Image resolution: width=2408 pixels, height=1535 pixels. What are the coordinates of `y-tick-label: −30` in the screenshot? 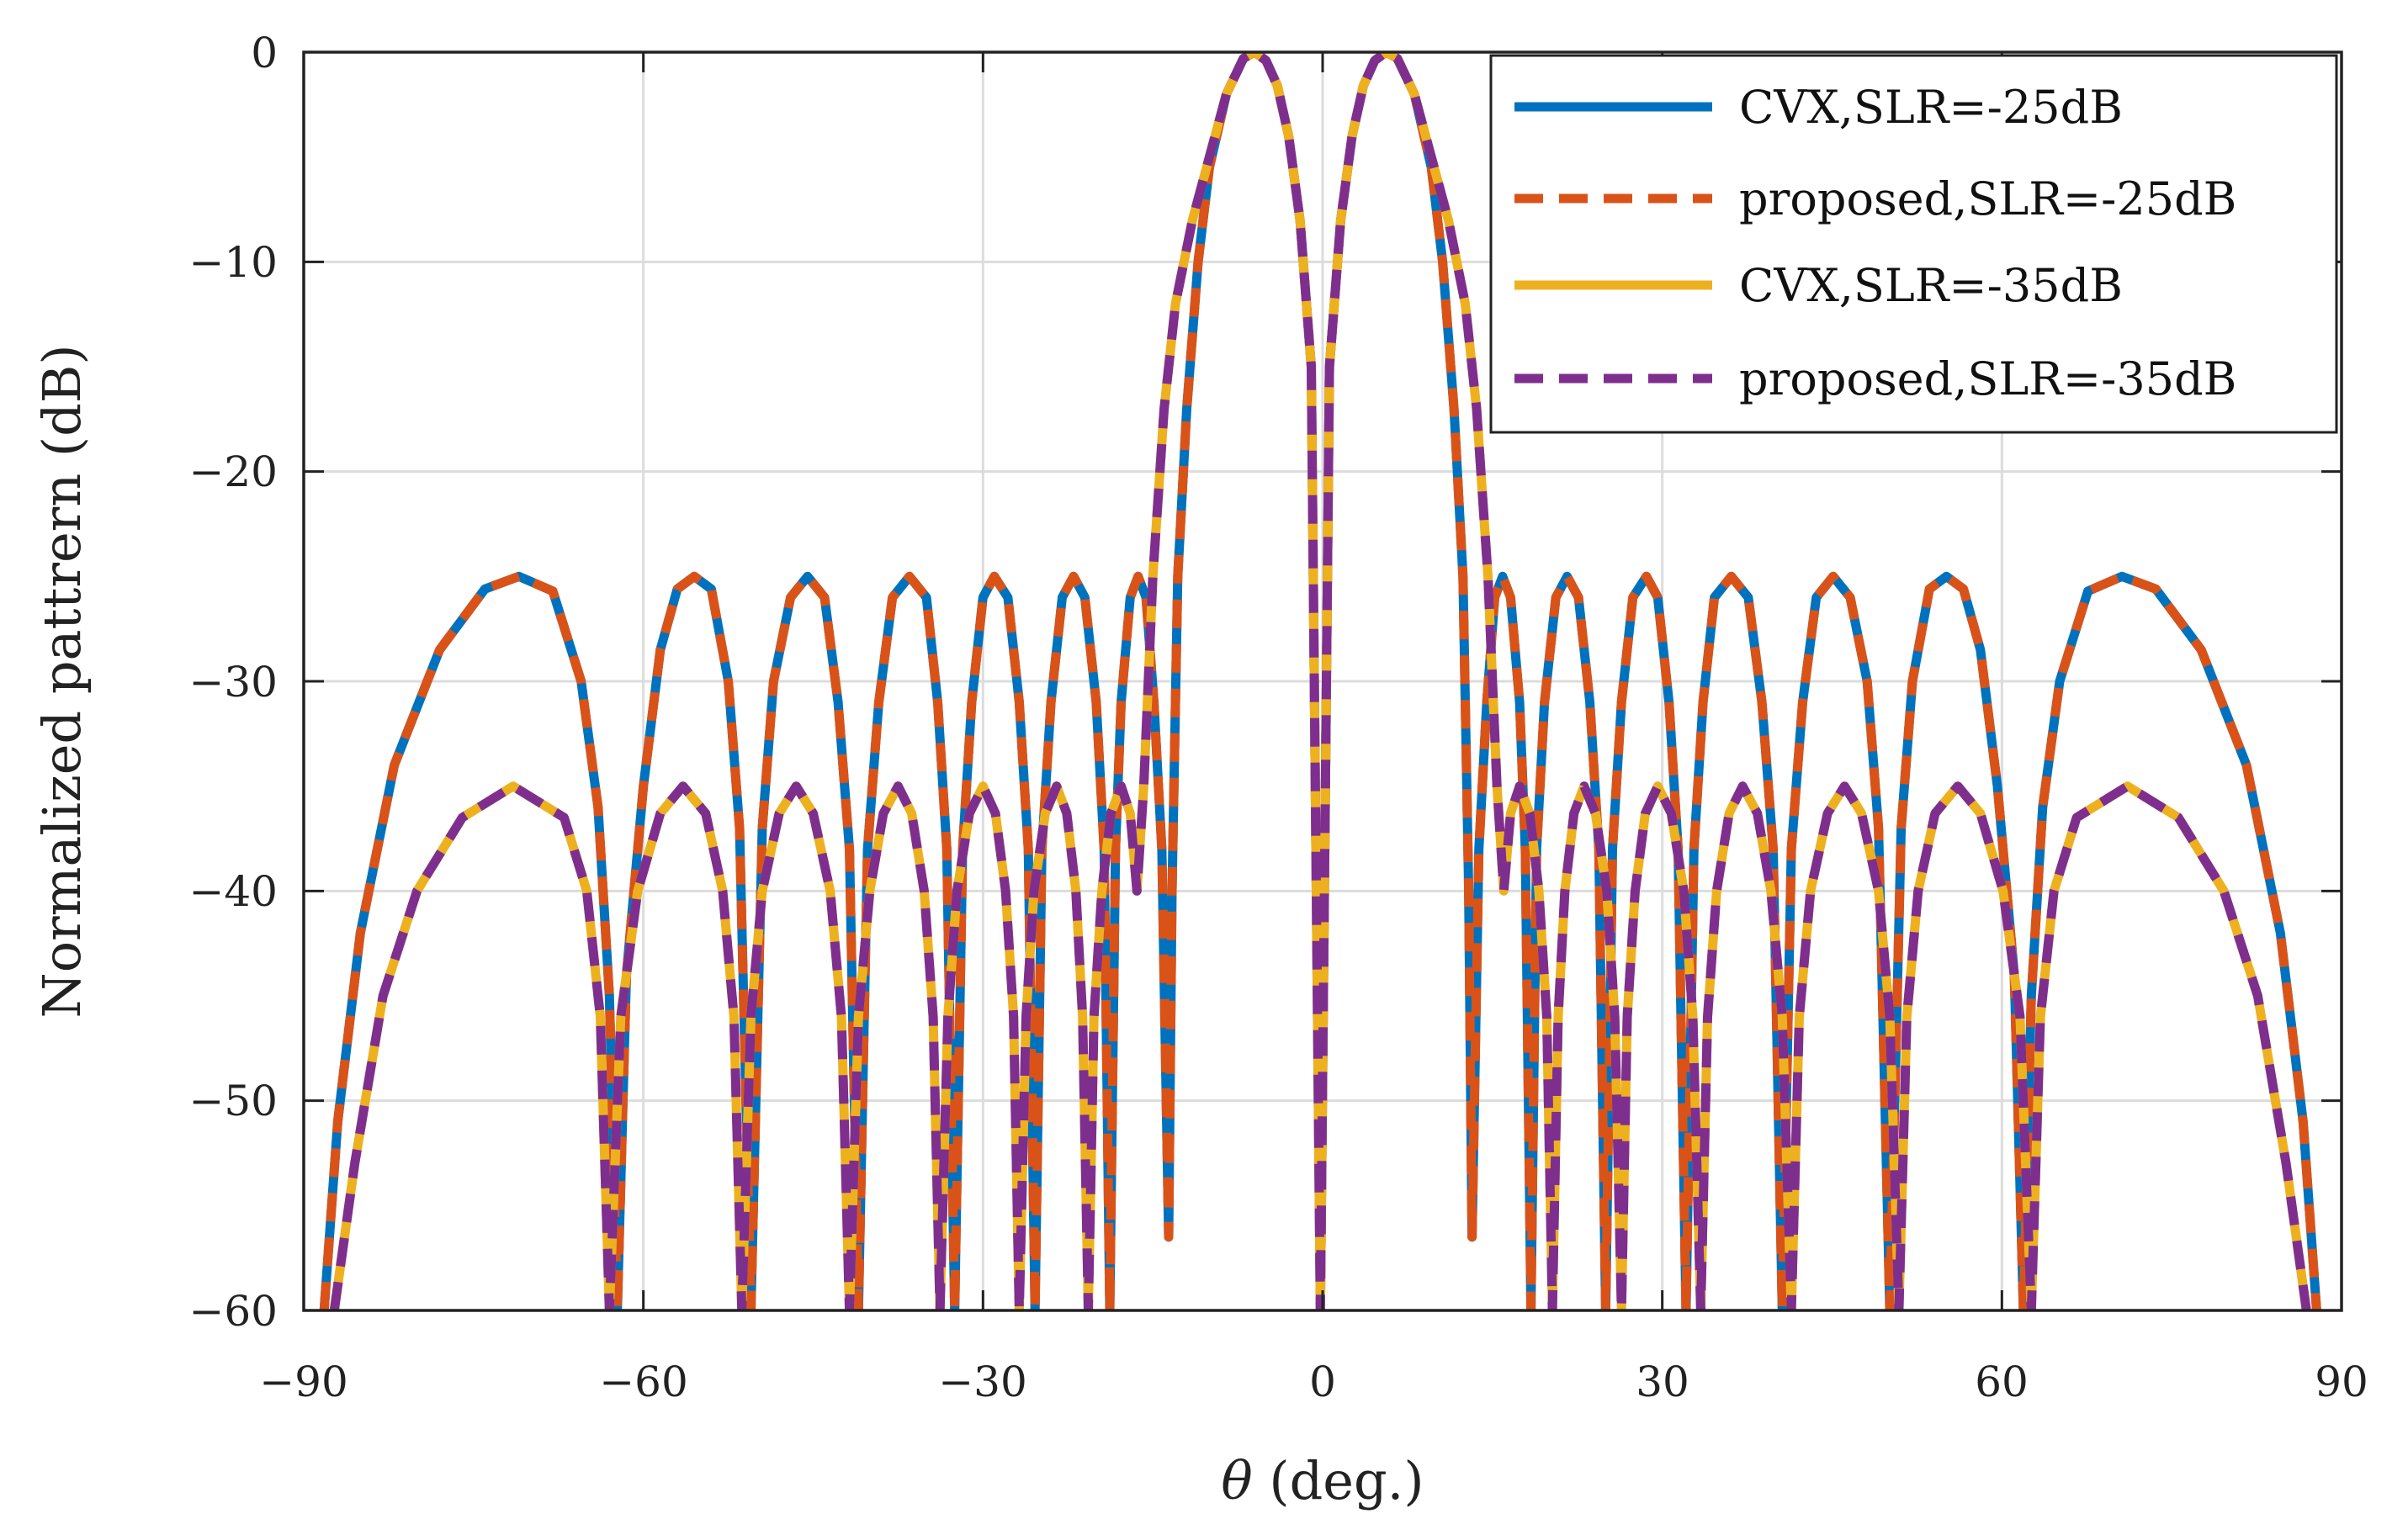 It's located at (233, 682).